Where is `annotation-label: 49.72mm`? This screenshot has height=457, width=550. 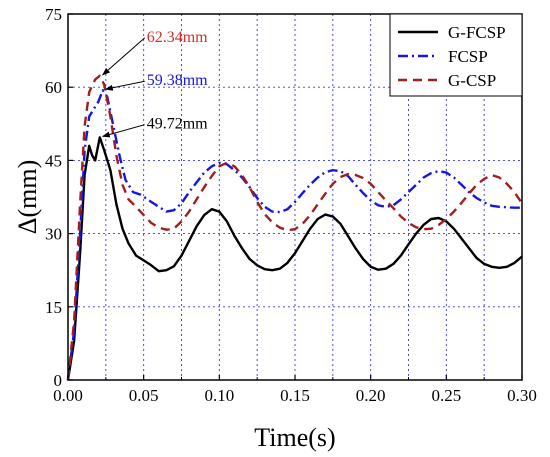 annotation-label: 49.72mm is located at coordinates (177, 124).